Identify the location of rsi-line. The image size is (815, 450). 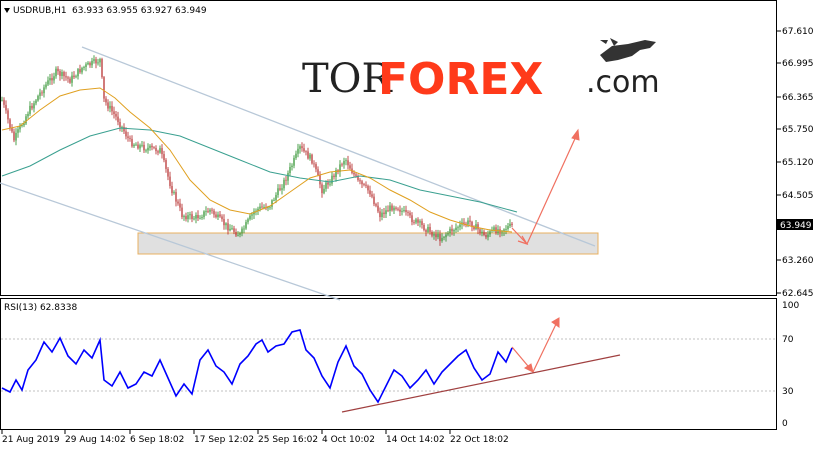
(257, 366).